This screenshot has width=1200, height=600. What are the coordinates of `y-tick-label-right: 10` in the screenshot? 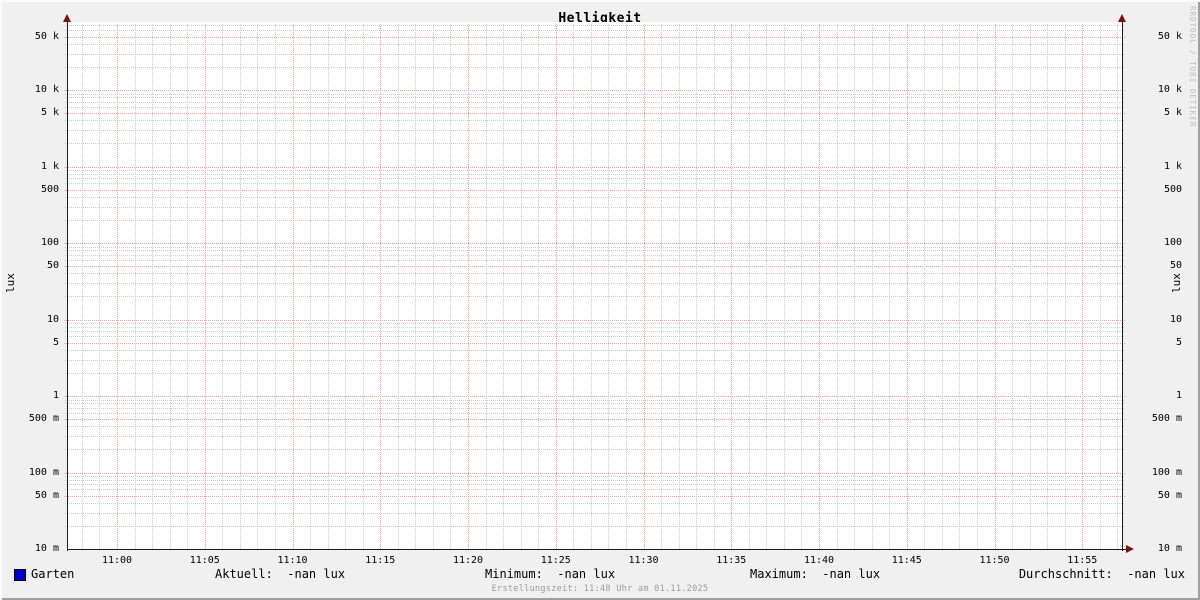 It's located at (1175, 319).